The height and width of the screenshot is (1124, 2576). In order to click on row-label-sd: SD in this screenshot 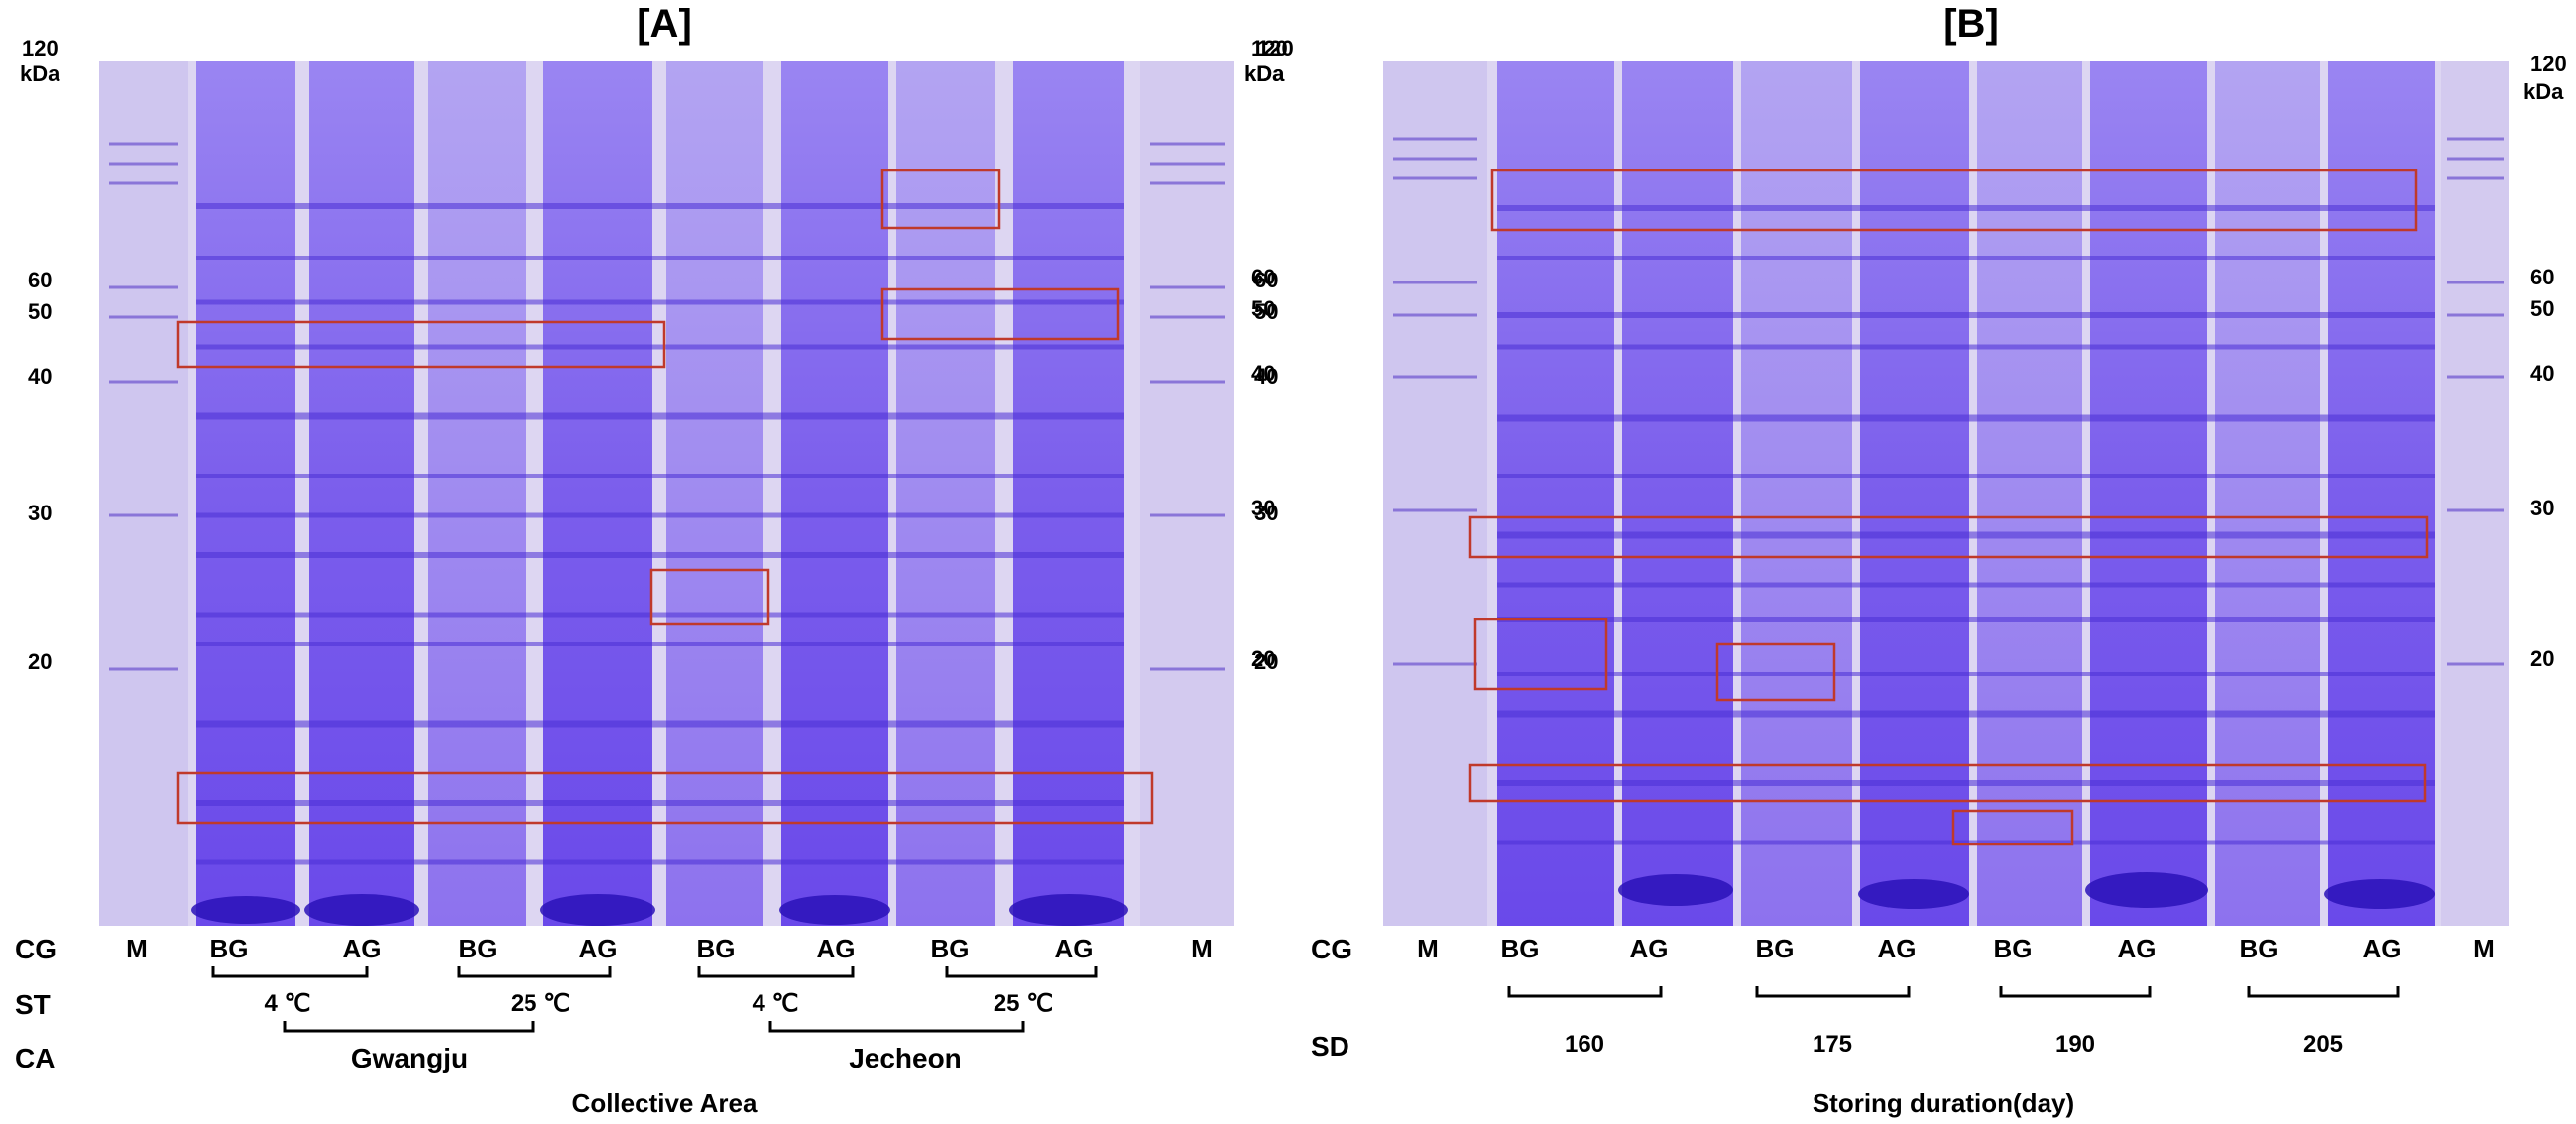, I will do `click(1330, 1046)`.